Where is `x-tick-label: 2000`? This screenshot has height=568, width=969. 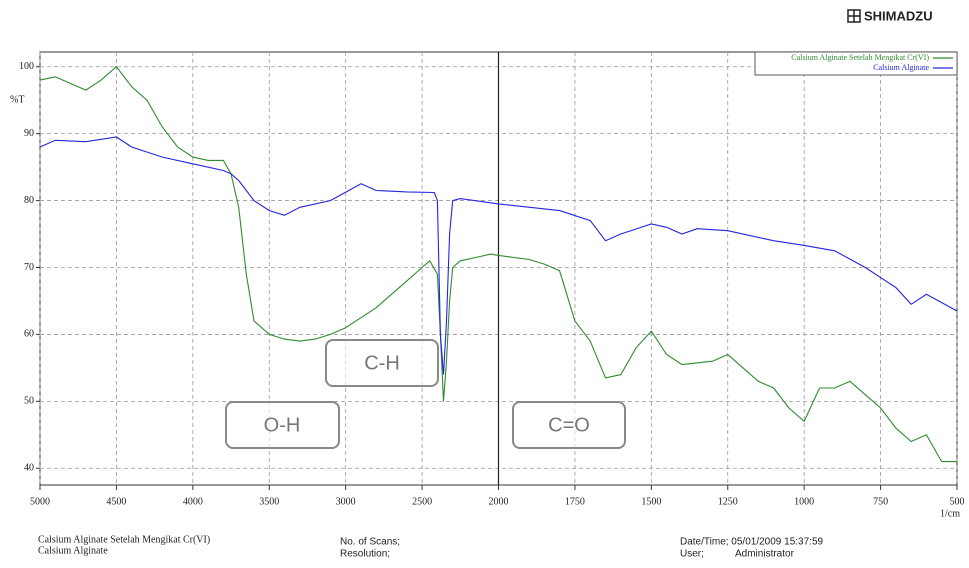 x-tick-label: 2000 is located at coordinates (499, 501).